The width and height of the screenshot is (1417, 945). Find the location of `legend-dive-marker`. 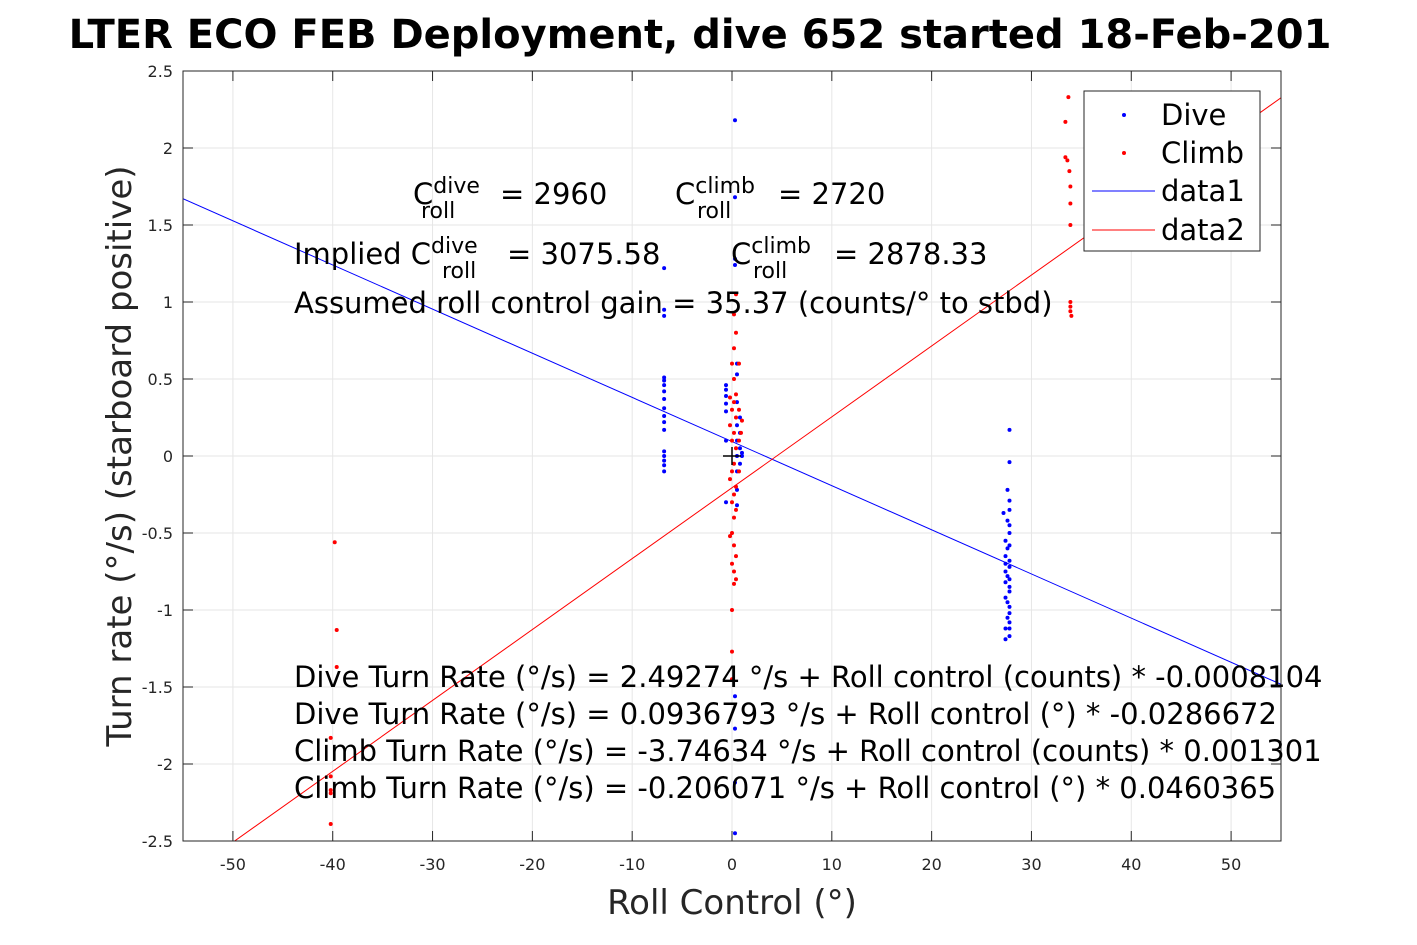

legend-dive-marker is located at coordinates (1124, 115).